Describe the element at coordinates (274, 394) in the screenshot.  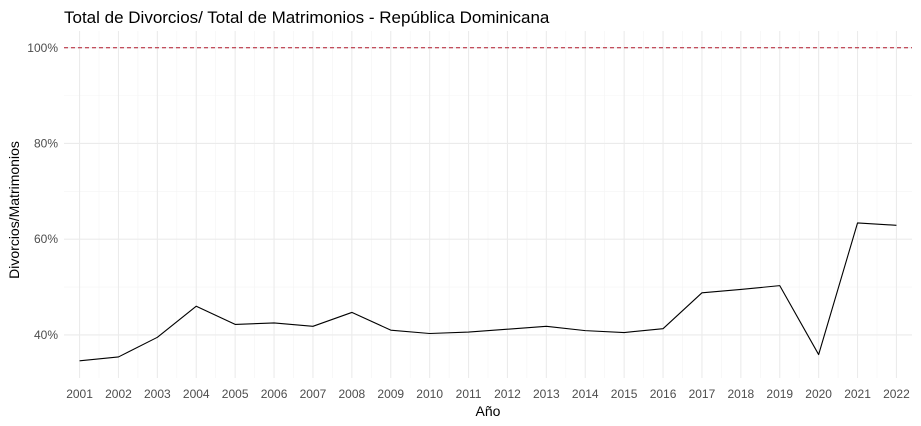
I see `x-tick-label: 2006` at that location.